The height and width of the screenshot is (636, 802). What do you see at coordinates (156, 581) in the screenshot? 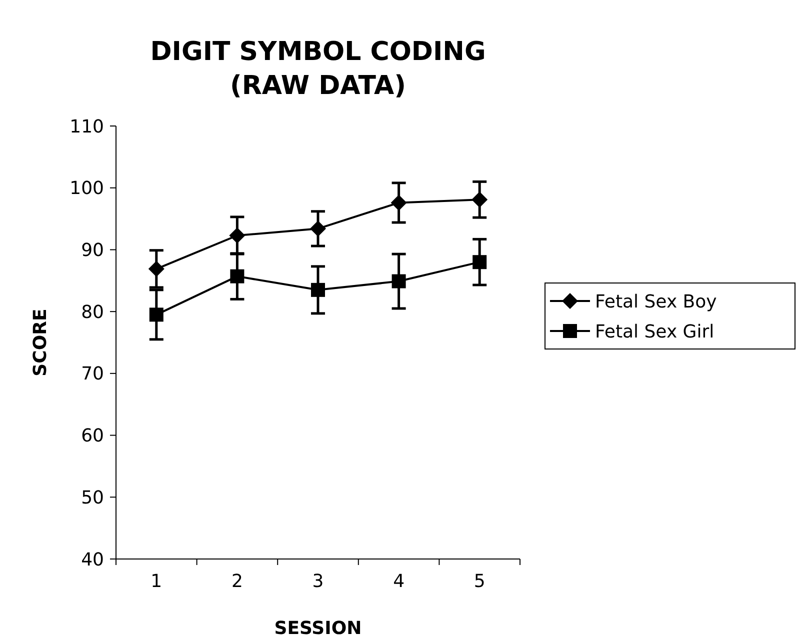
I see `x-tick-label: 1` at bounding box center [156, 581].